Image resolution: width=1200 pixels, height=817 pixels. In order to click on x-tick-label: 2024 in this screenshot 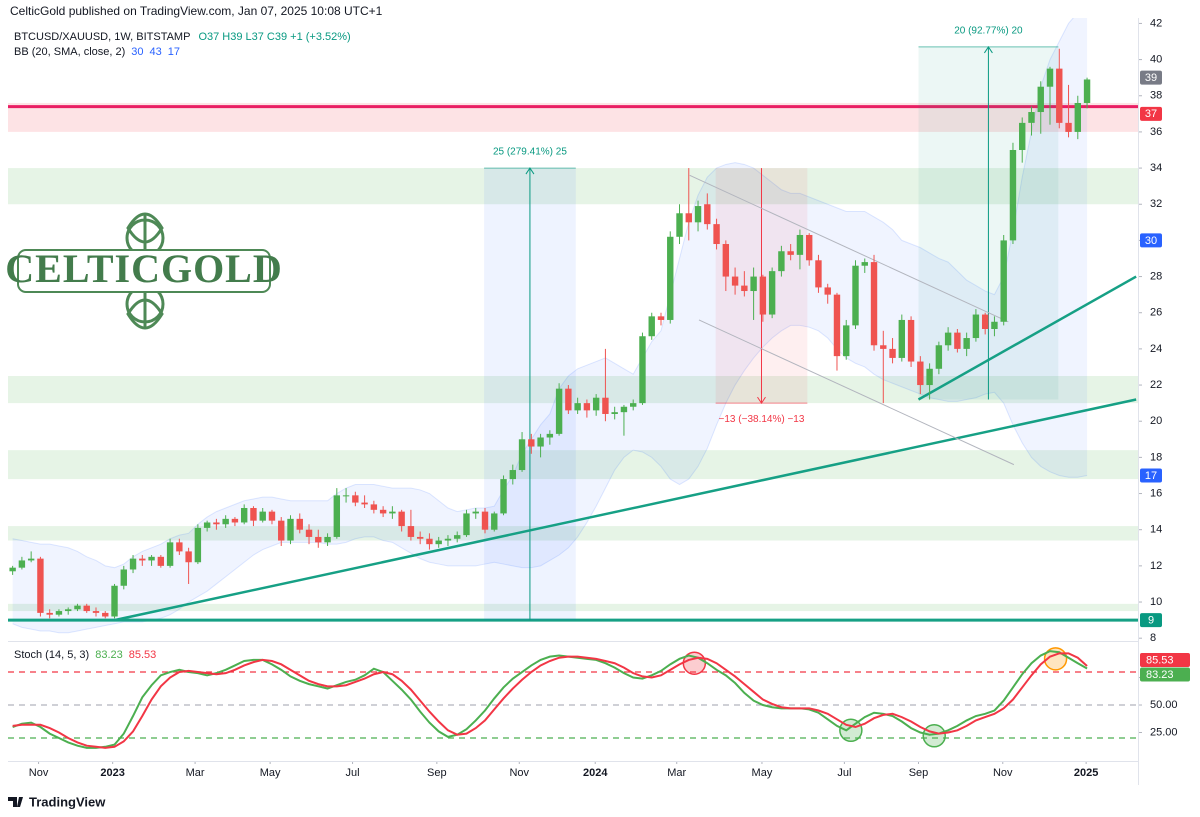, I will do `click(595, 773)`.